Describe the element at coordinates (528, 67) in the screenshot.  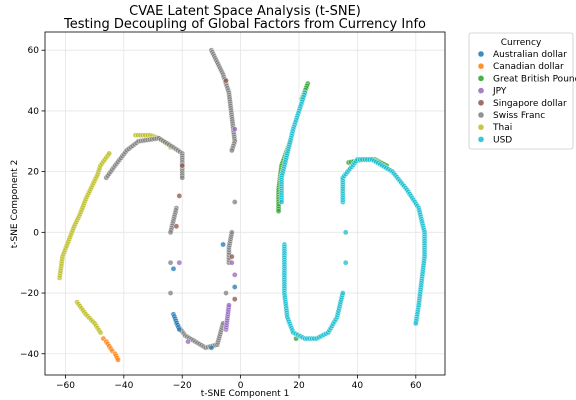
I see `legend-label: Canadian dollar` at that location.